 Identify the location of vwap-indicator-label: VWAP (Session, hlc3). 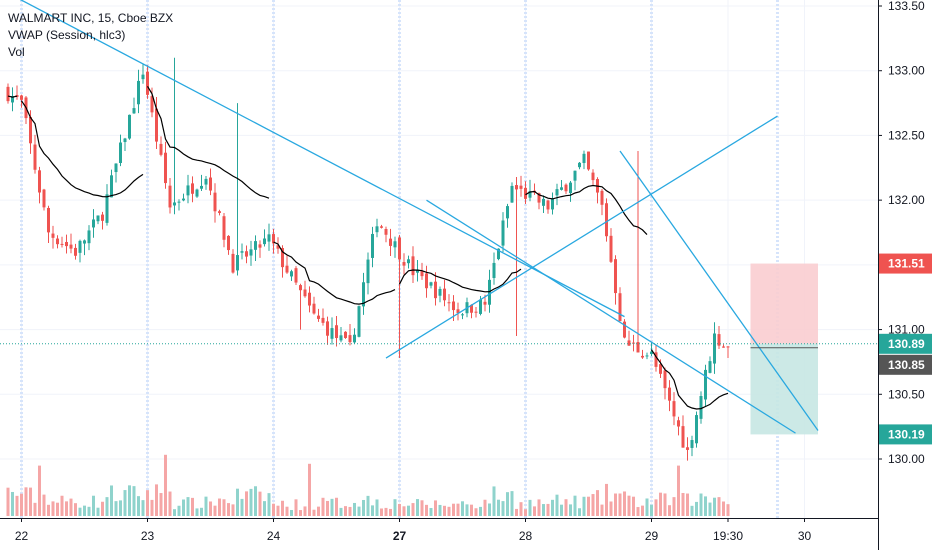
(67, 35).